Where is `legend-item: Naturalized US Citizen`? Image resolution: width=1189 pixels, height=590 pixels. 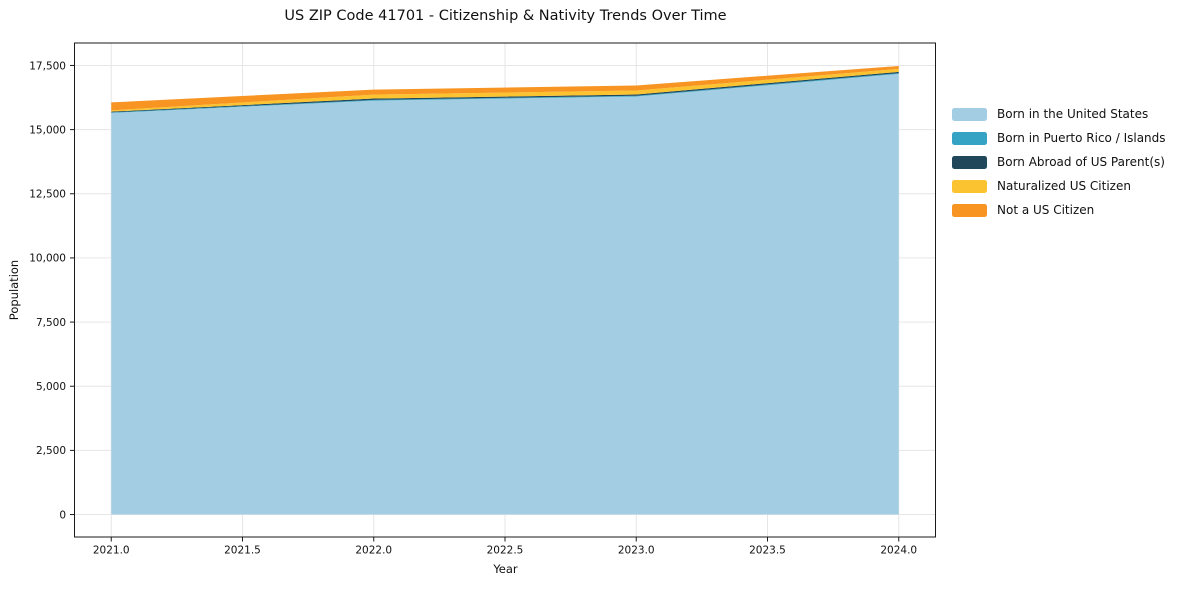 legend-item: Naturalized US Citizen is located at coordinates (1059, 186).